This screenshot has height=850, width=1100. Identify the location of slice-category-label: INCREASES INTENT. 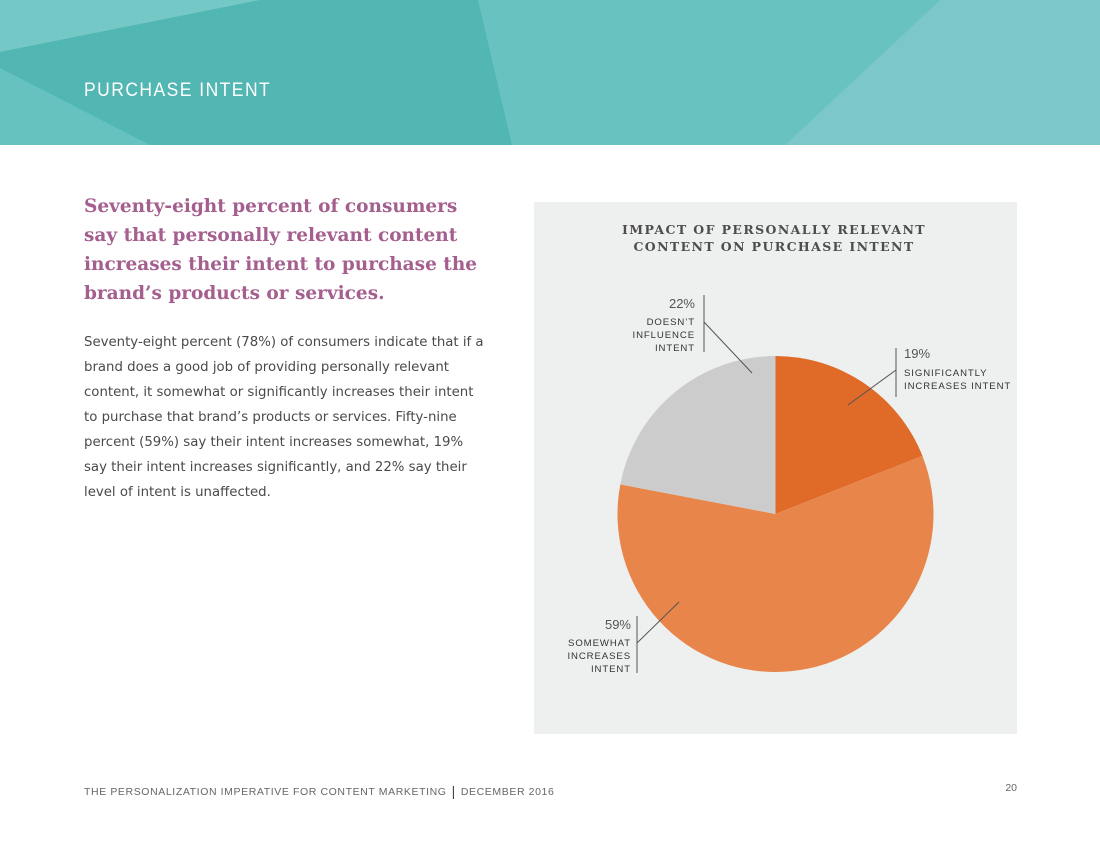
(957, 386).